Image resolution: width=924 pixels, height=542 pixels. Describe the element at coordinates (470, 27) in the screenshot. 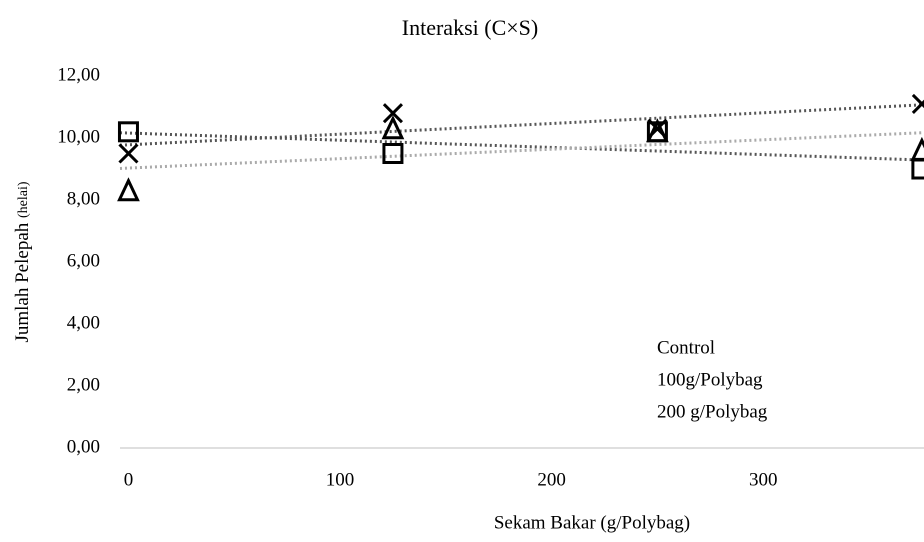

I see `chart-title: Interaksi (C×S)` at that location.